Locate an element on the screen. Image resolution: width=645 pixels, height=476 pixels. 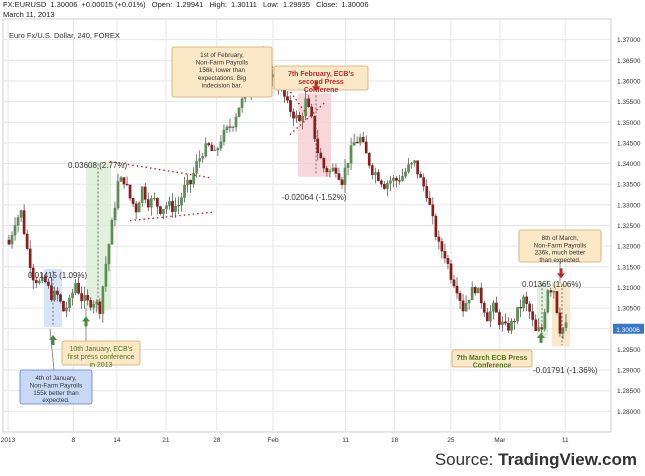
last-price: 1.30006 is located at coordinates (64, 4).